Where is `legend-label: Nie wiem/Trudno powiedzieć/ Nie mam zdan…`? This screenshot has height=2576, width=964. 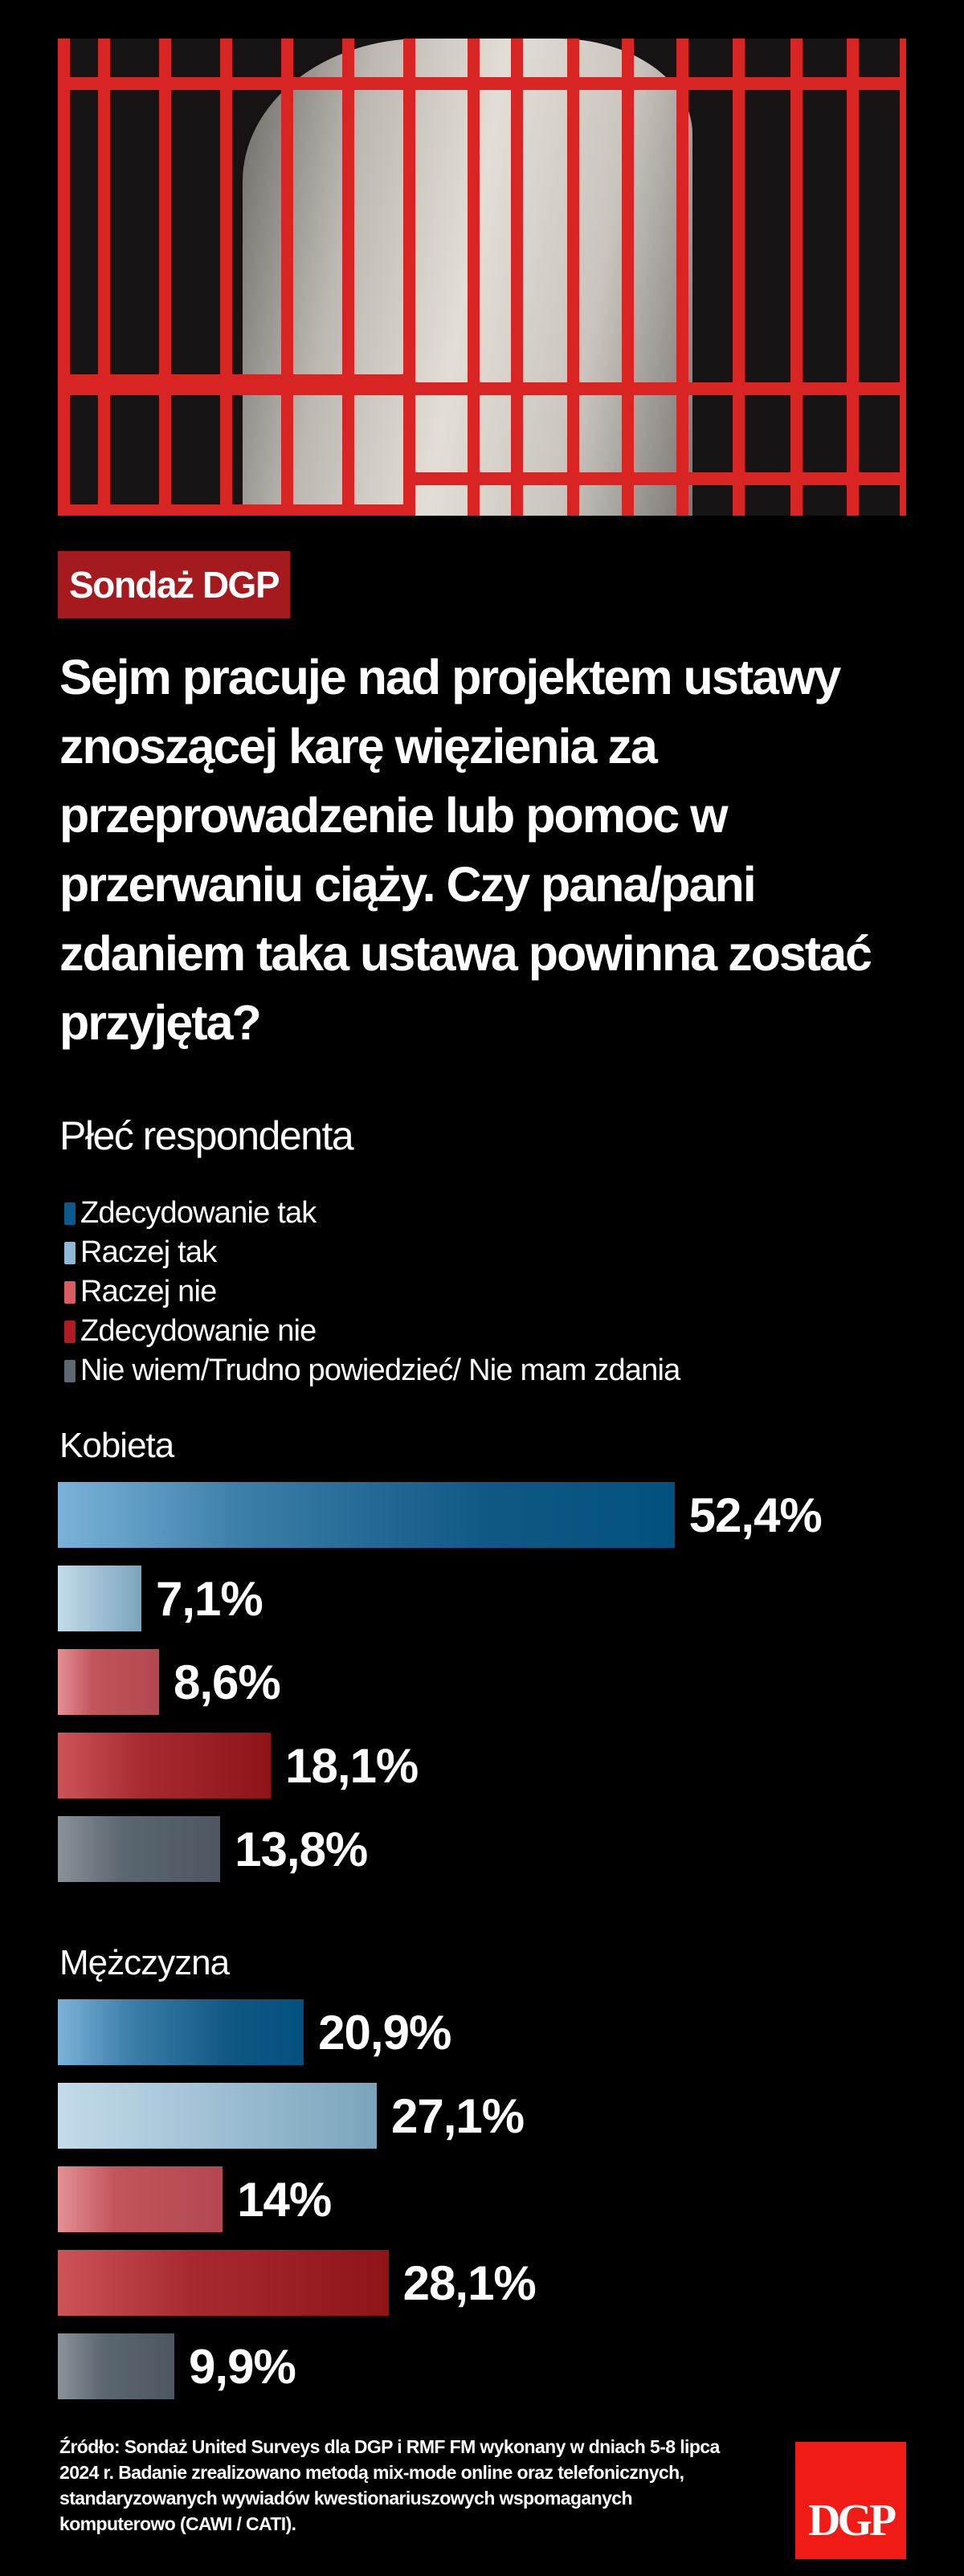 legend-label: Nie wiem/Trudno powiedzieć/ Nie mam zdan… is located at coordinates (380, 1370).